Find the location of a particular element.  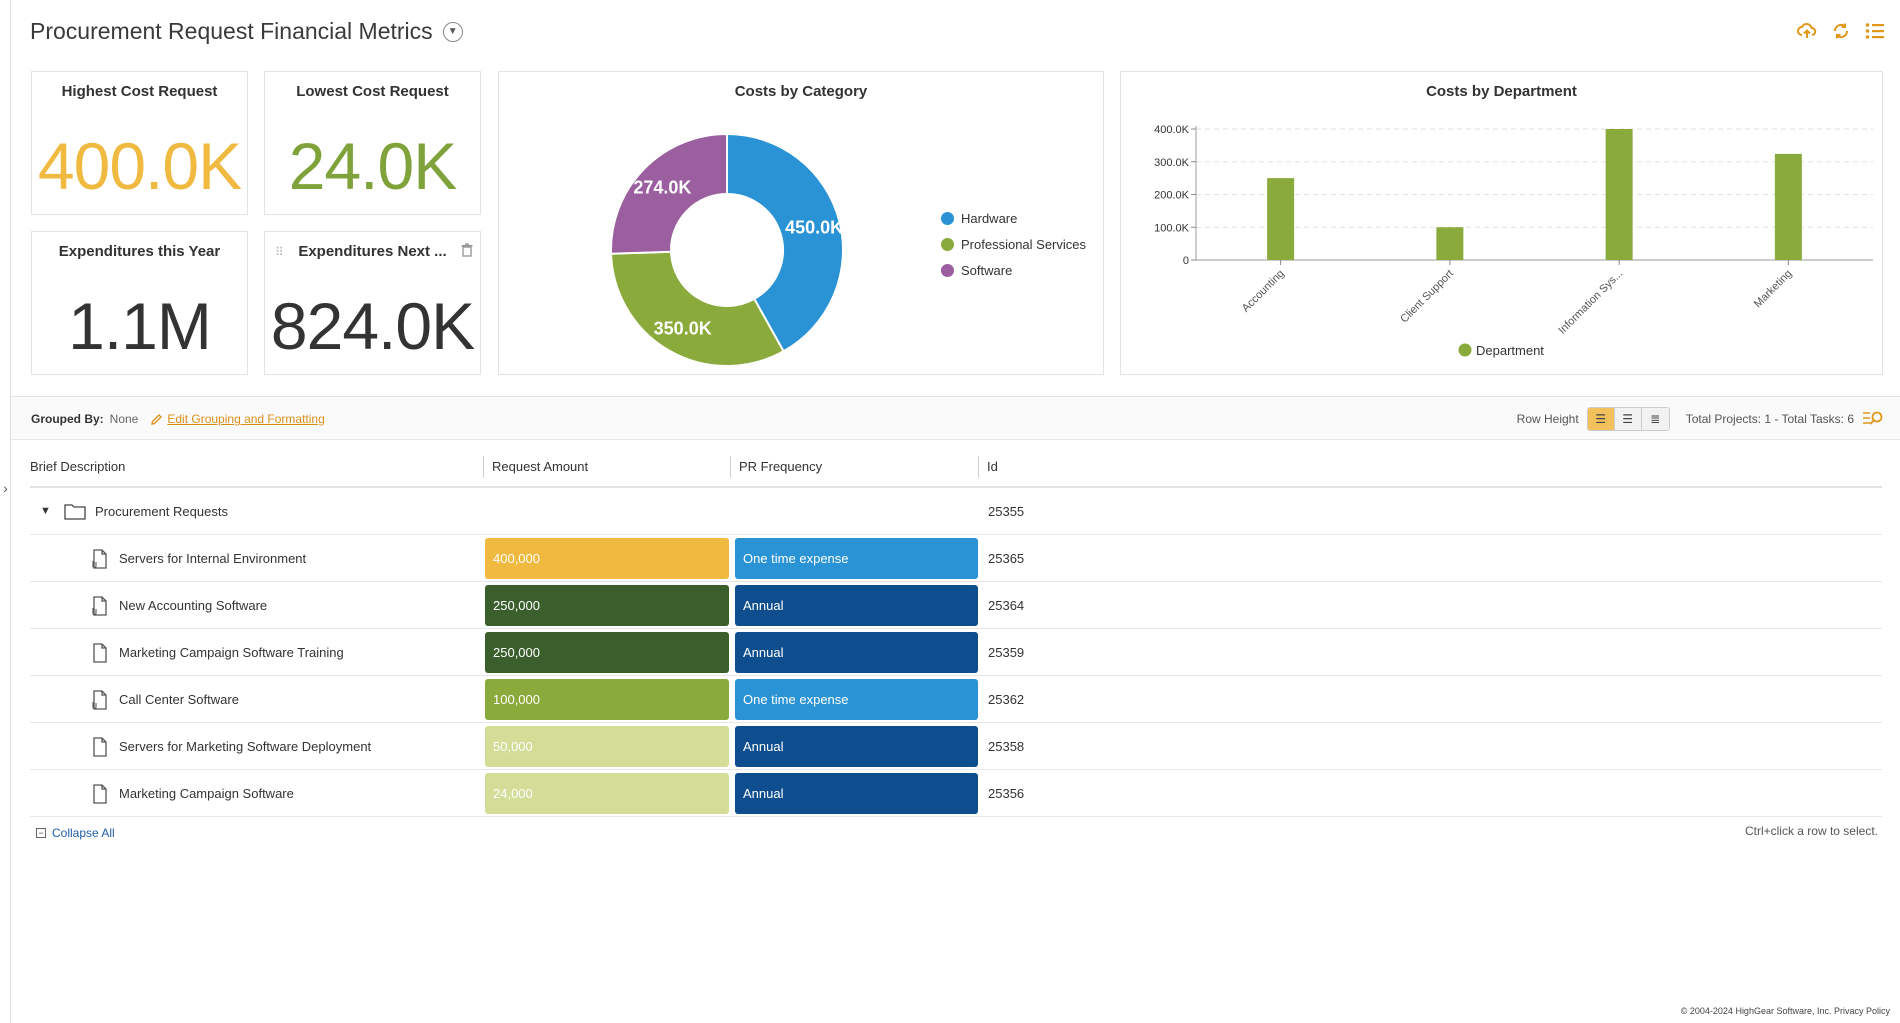

pie-slice-professional-services is located at coordinates (697, 308).